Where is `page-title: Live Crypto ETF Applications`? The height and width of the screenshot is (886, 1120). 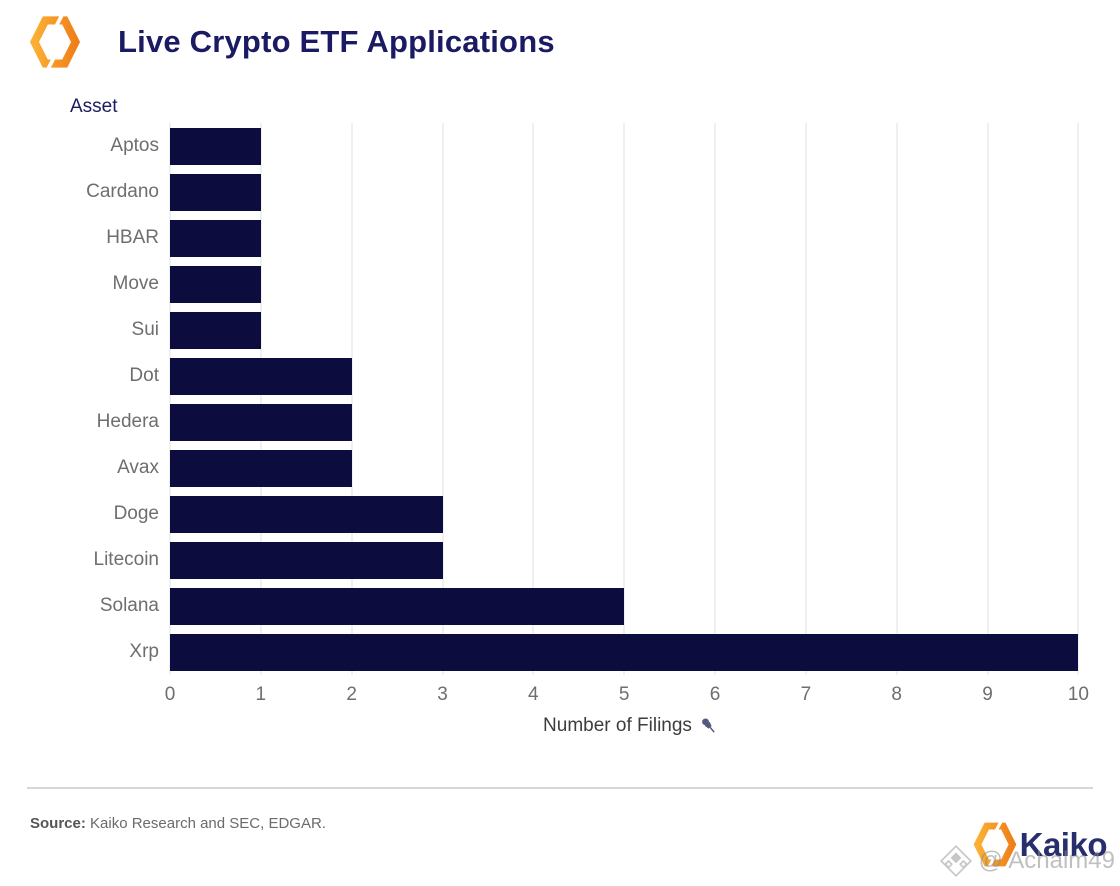
page-title: Live Crypto ETF Applications is located at coordinates (336, 41).